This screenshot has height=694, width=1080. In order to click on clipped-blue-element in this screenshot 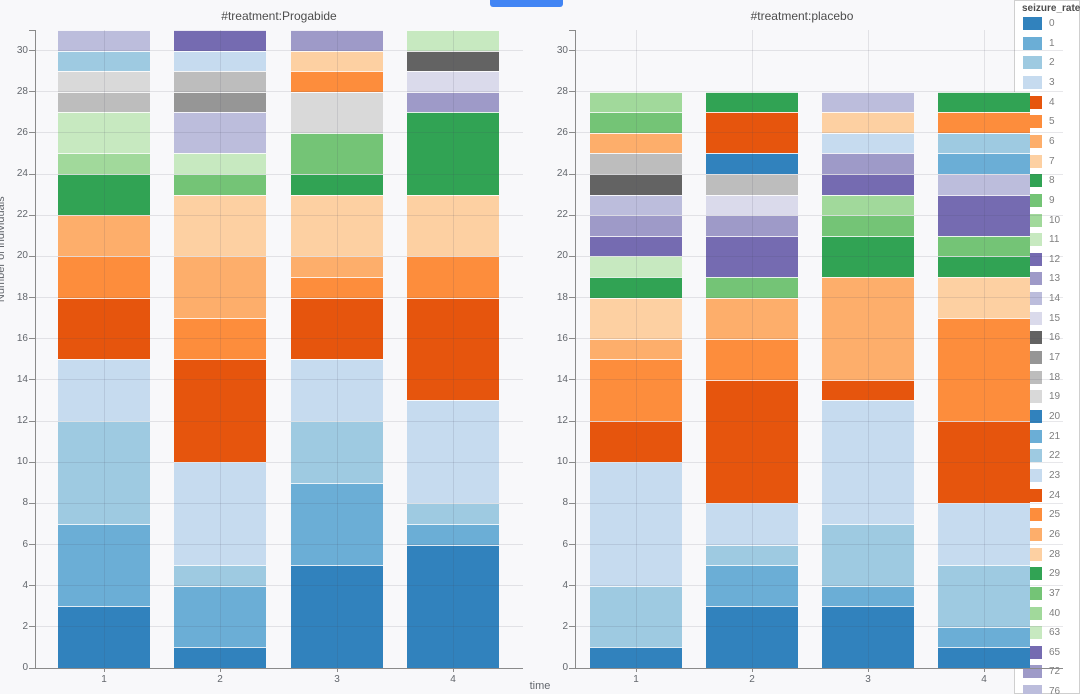, I will do `click(526, 3)`.